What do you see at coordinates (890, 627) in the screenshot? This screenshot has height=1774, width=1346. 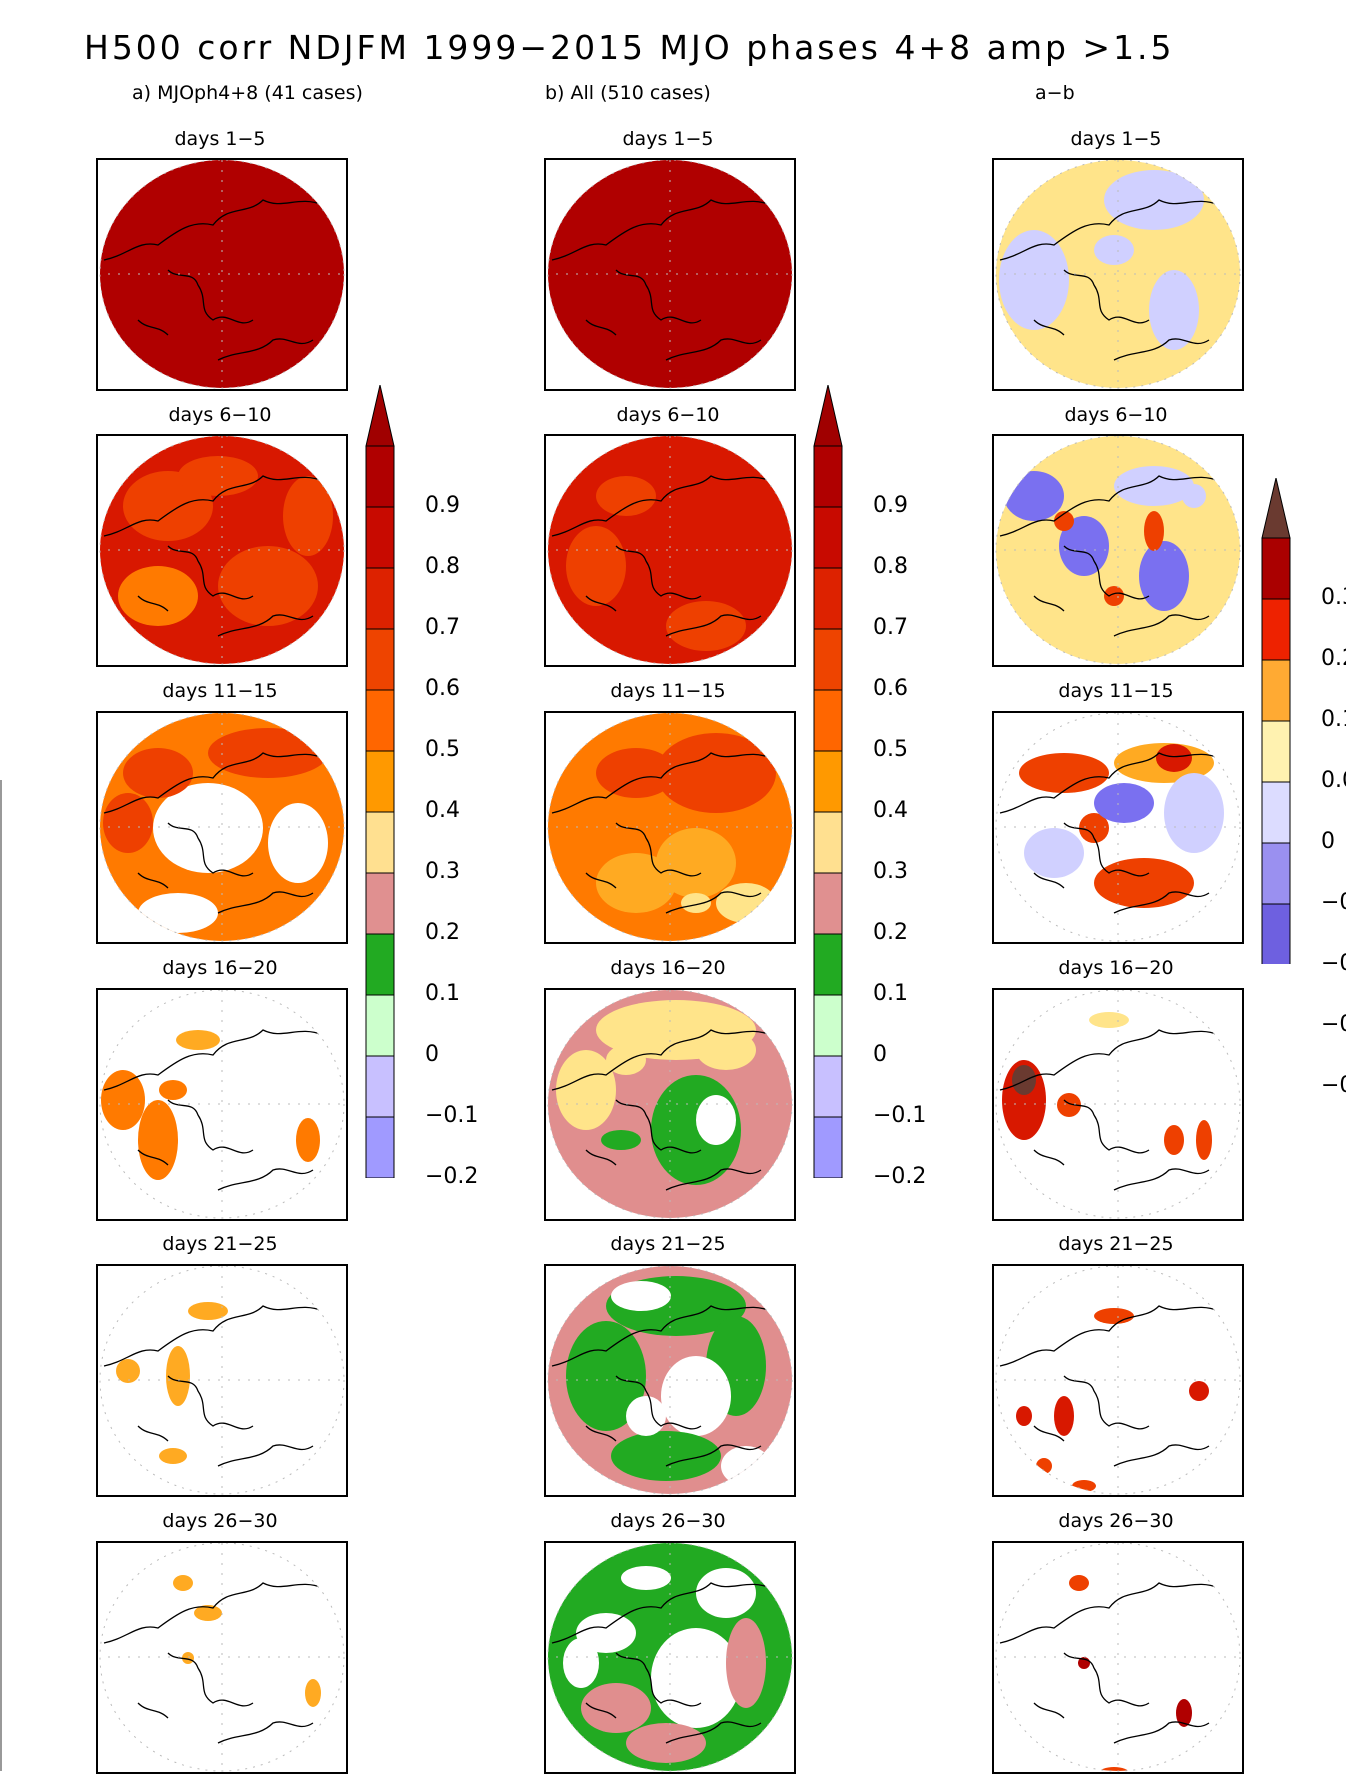 I see `colorbar-tick-label: 0.7` at bounding box center [890, 627].